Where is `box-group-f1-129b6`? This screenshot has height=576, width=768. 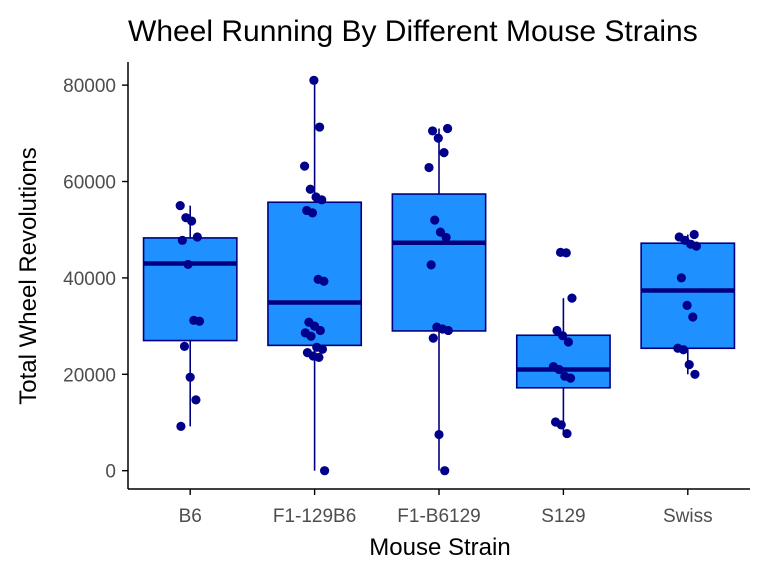 box-group-f1-129b6 is located at coordinates (315, 275).